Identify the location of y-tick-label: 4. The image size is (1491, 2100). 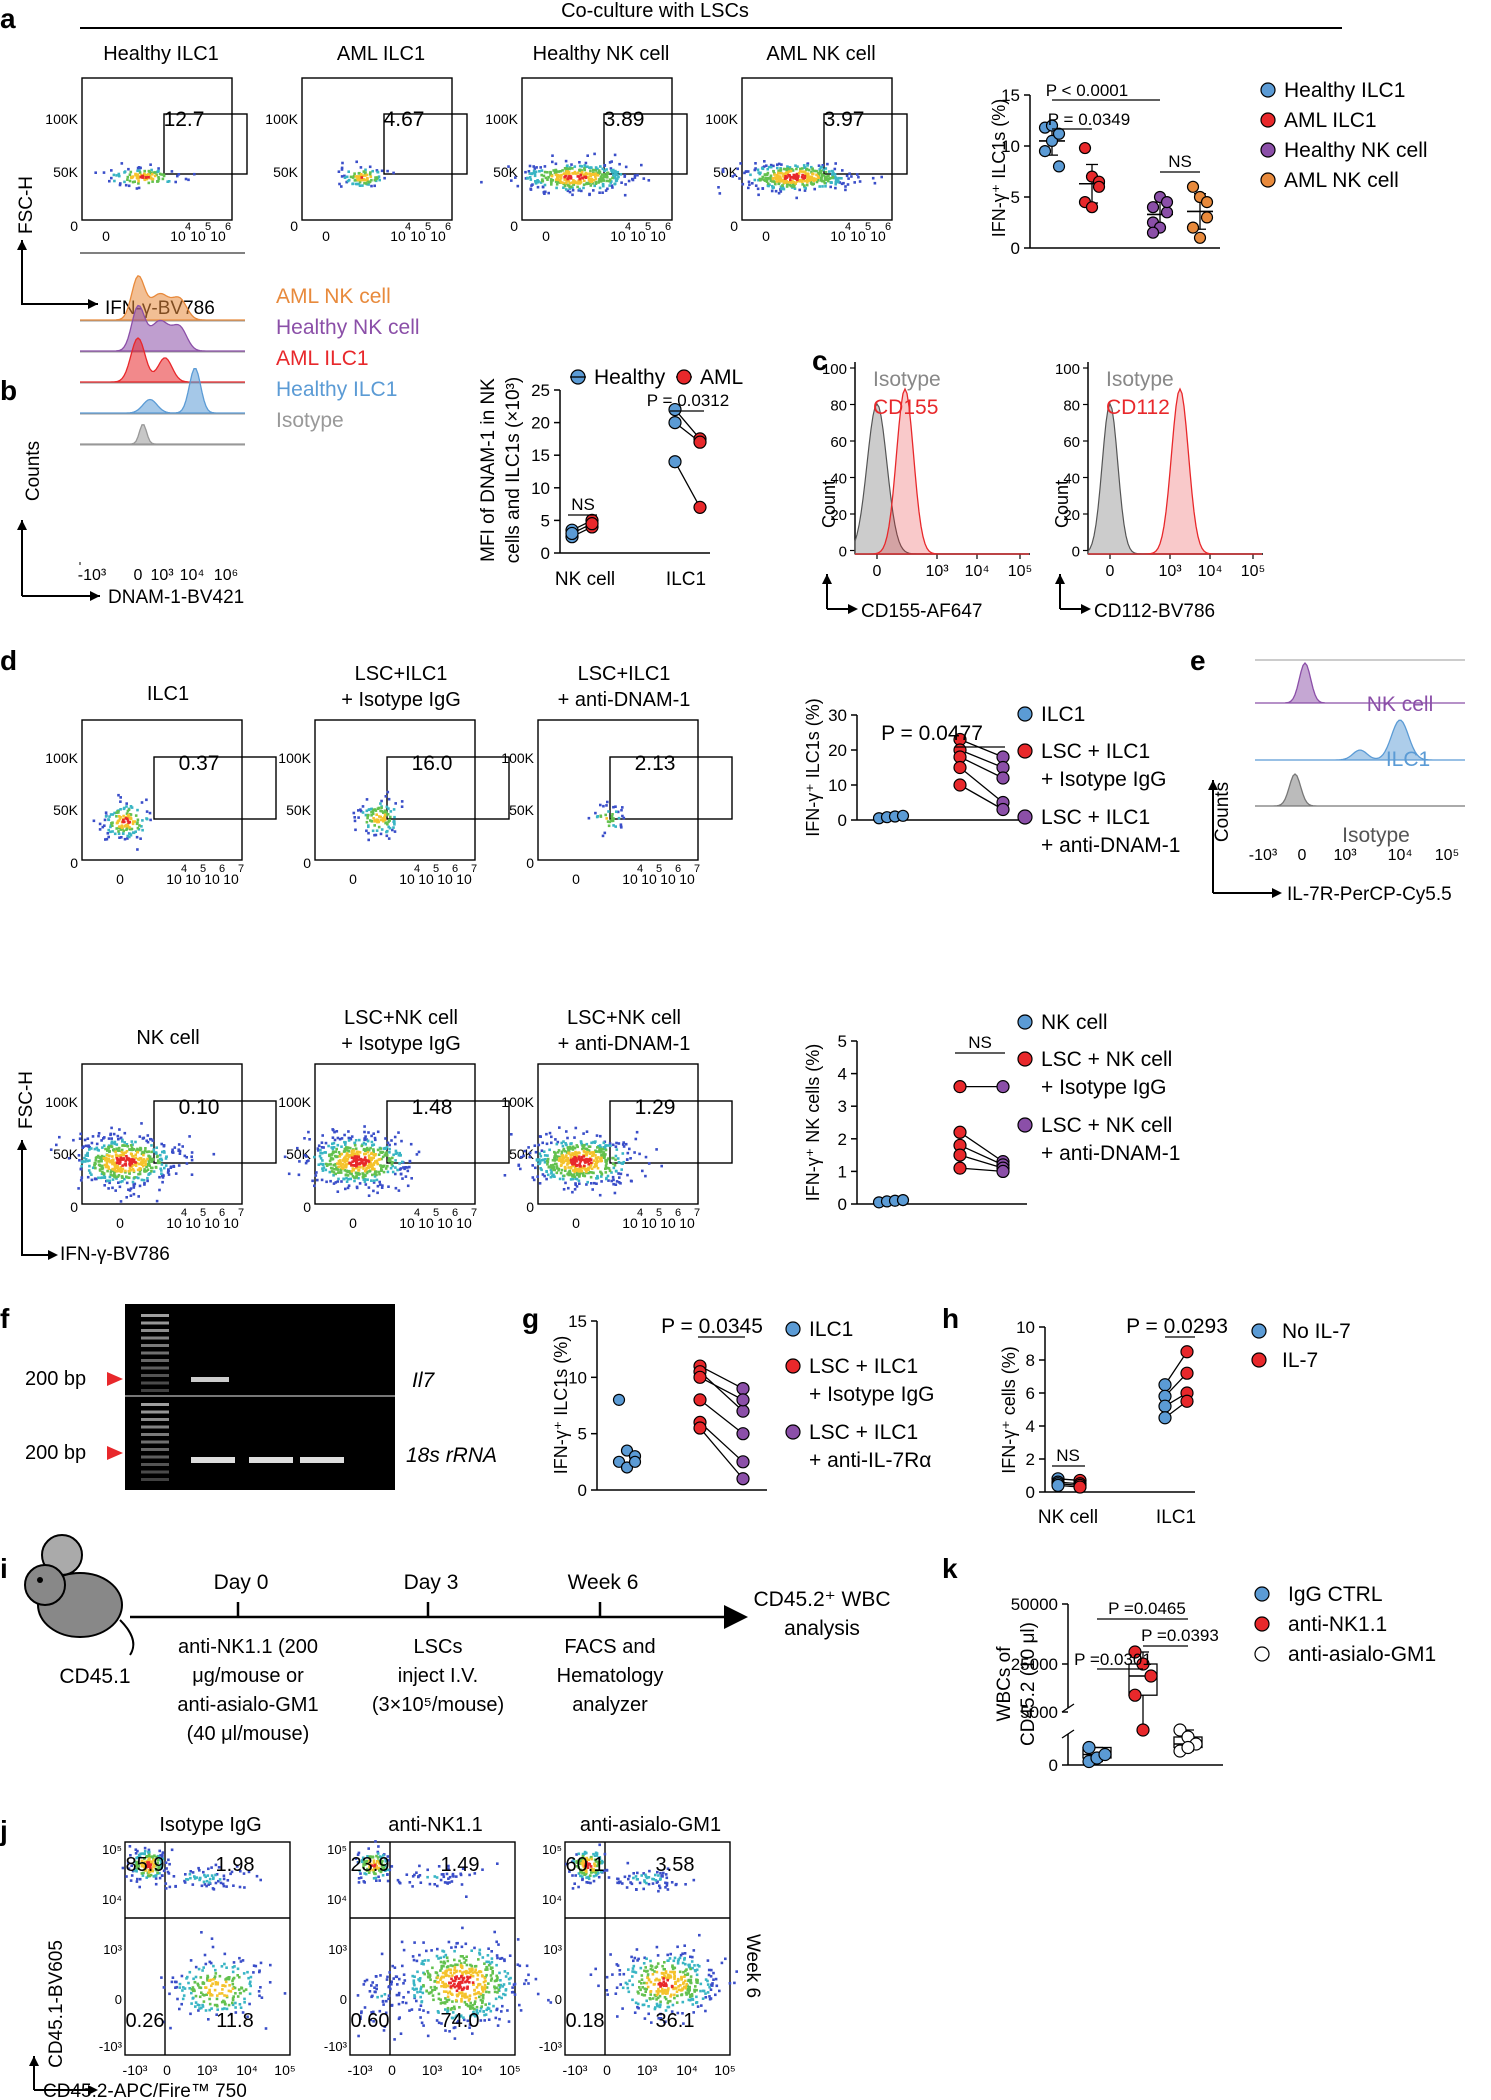
(1030, 1426).